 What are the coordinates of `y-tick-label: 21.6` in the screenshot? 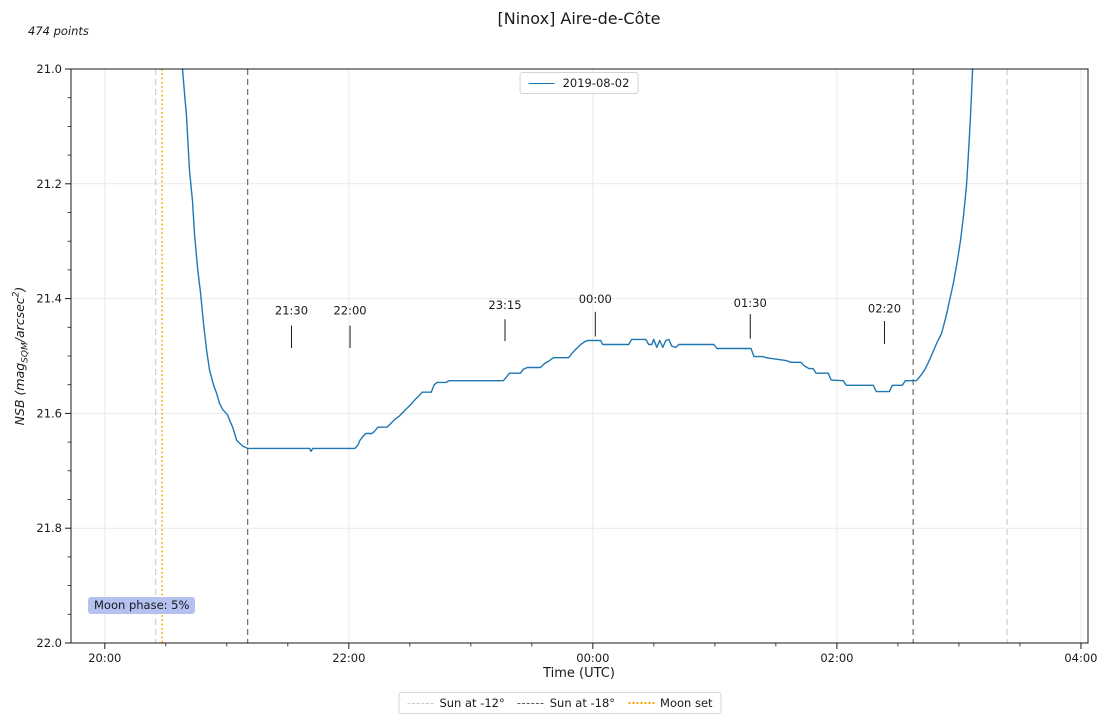 It's located at (49, 413).